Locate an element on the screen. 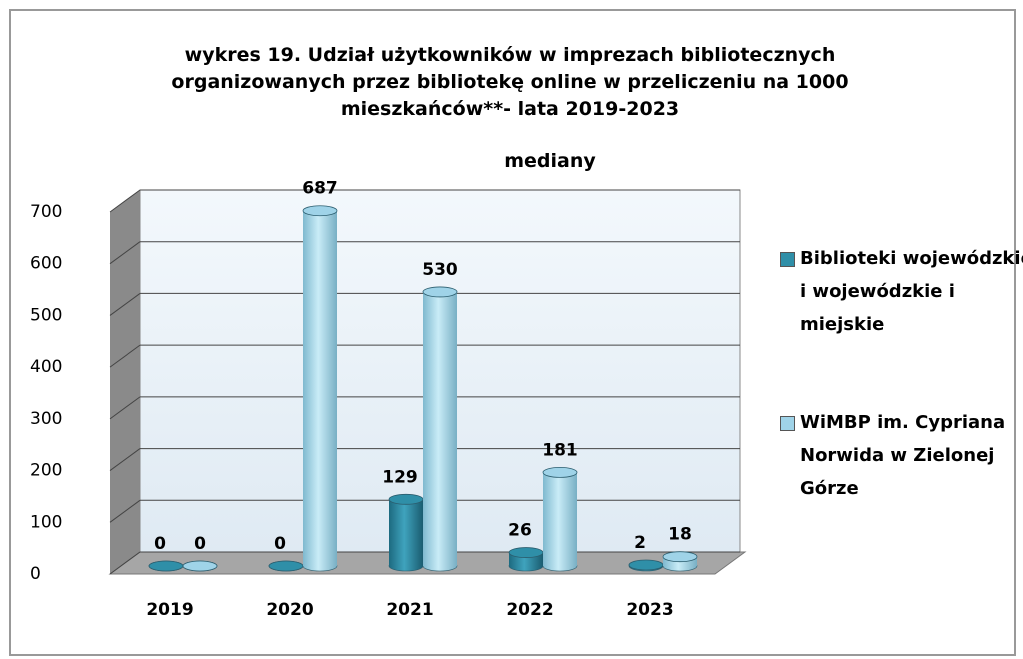 The image size is (1023, 659). y-tick-label: 0 is located at coordinates (35, 574).